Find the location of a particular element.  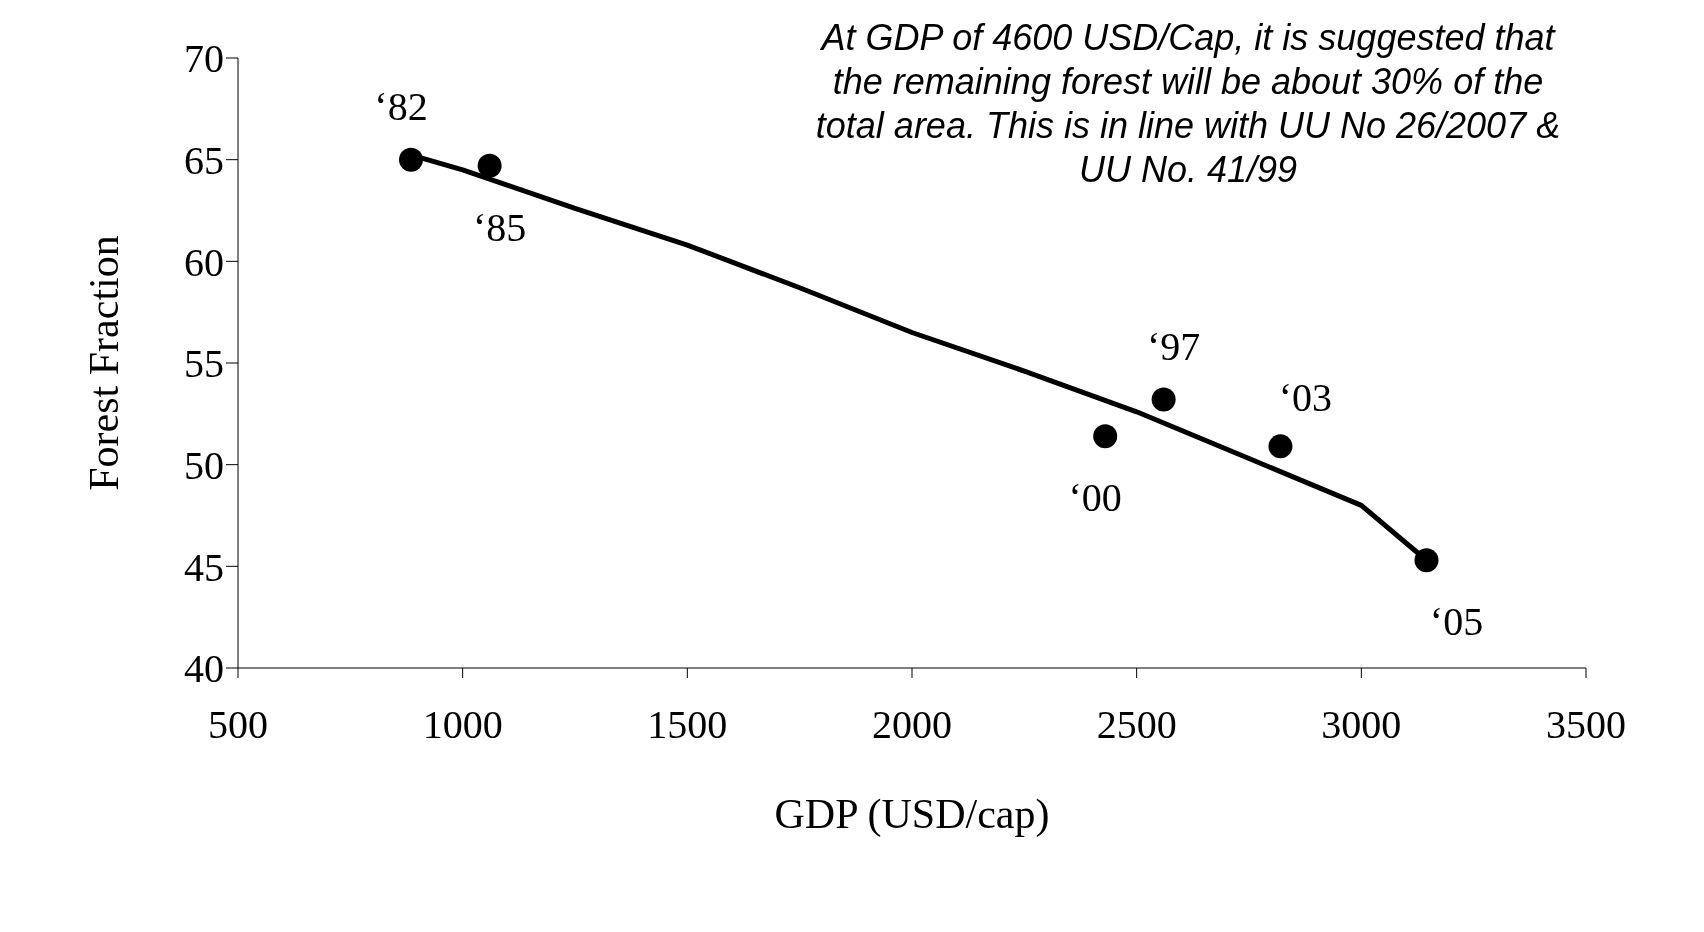

y-axis-title: Forest Fraction is located at coordinates (103, 363).